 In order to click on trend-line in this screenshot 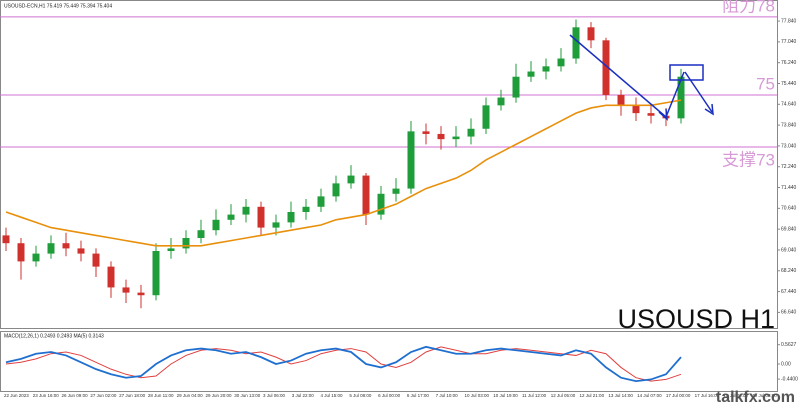, I will do `click(618, 76)`.